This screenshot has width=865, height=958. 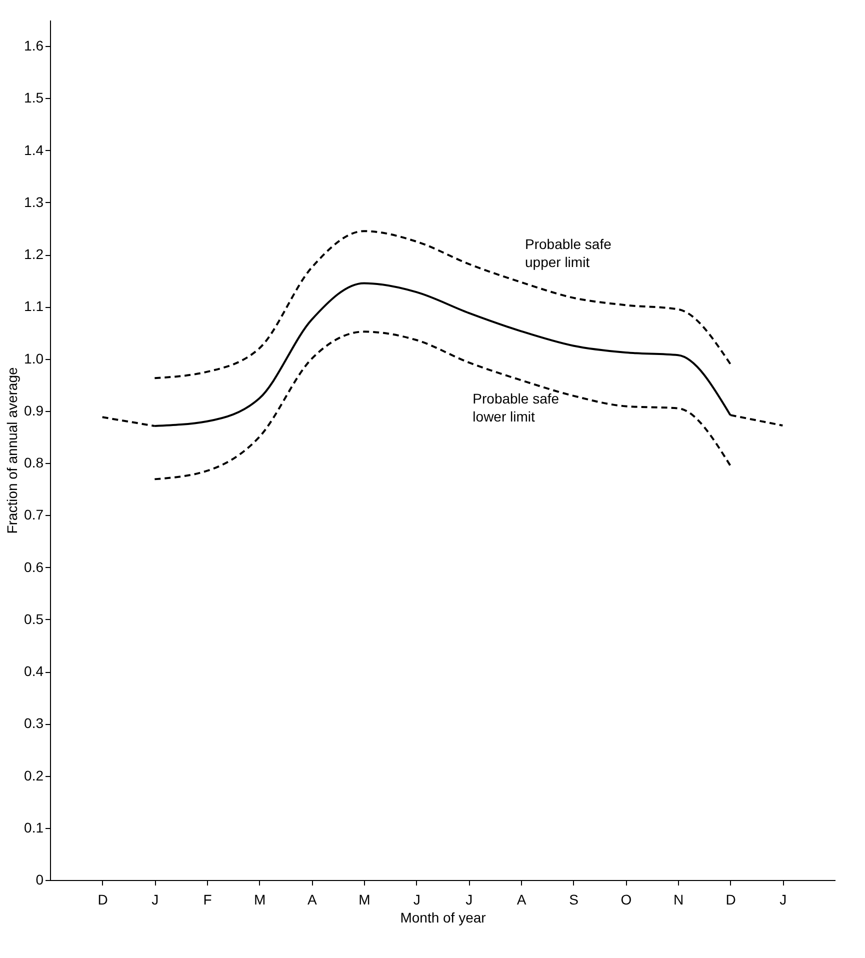 I want to click on y-tick-label: 0.8, so click(x=34, y=462).